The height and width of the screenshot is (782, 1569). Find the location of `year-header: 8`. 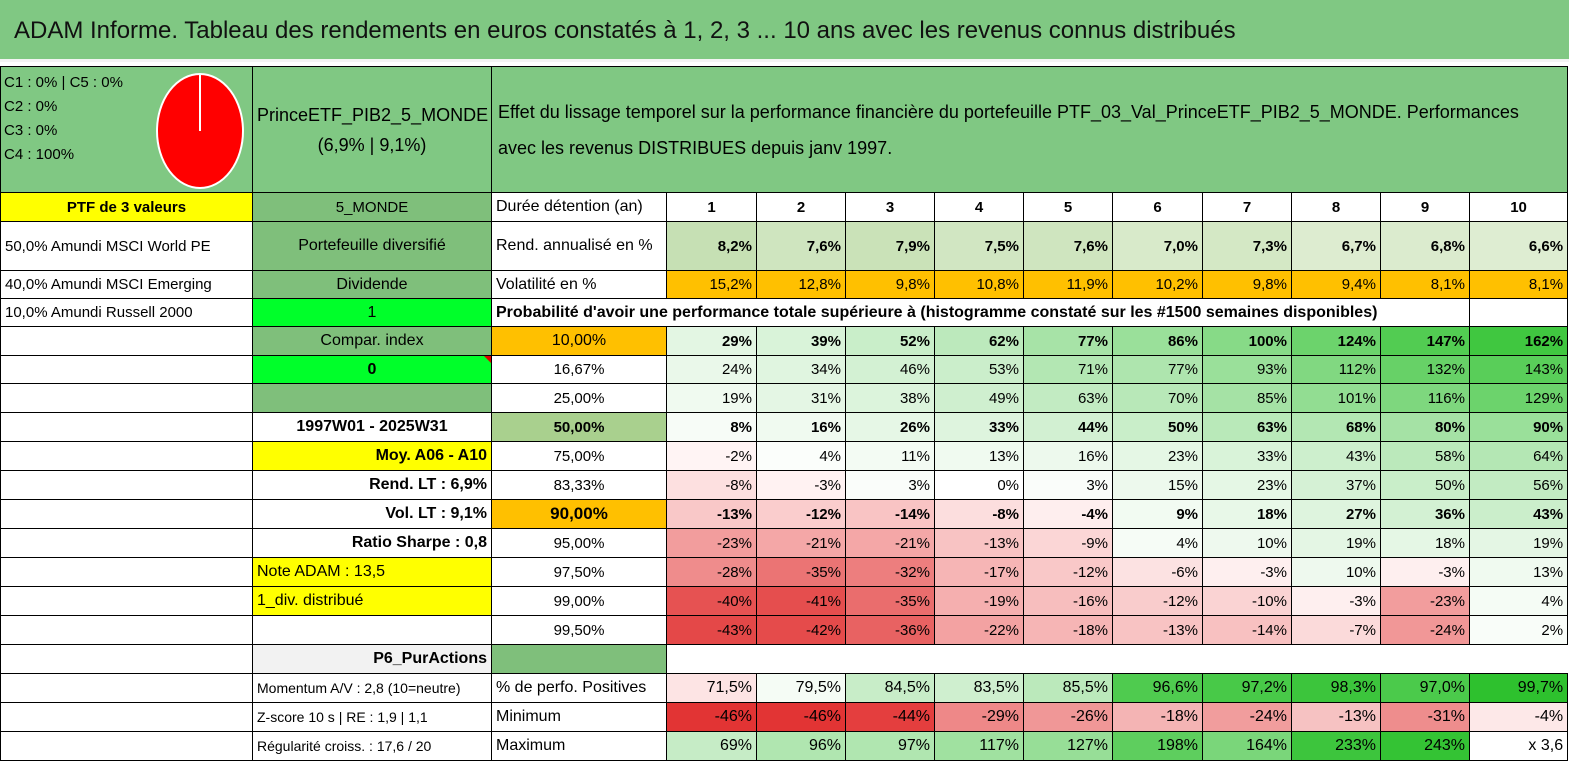

year-header: 8 is located at coordinates (1336, 207).